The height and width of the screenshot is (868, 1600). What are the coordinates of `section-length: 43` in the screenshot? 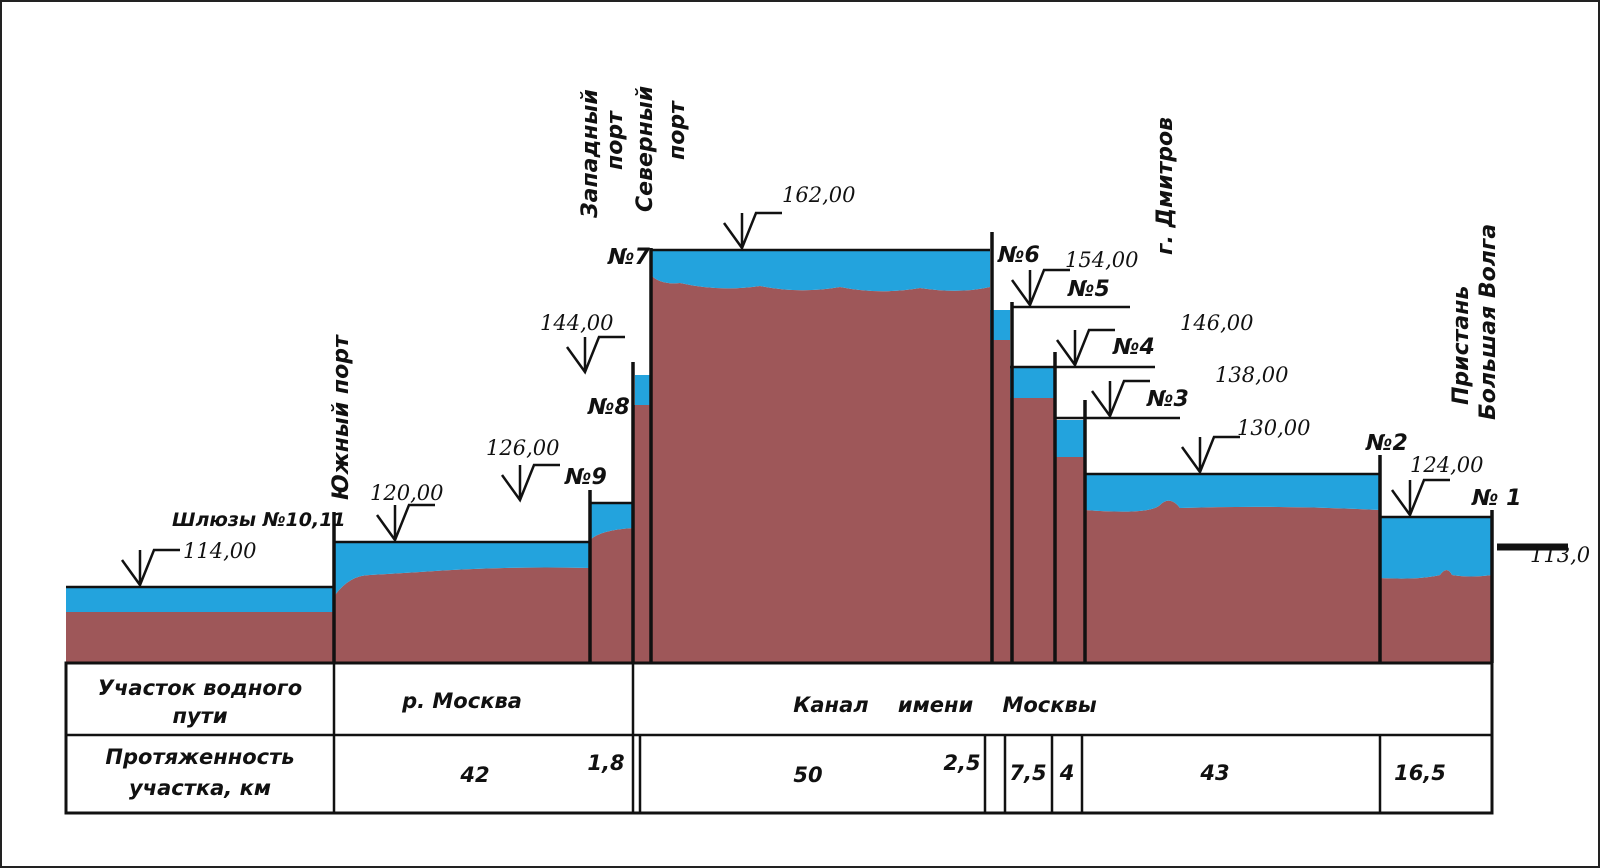 It's located at (1214, 773).